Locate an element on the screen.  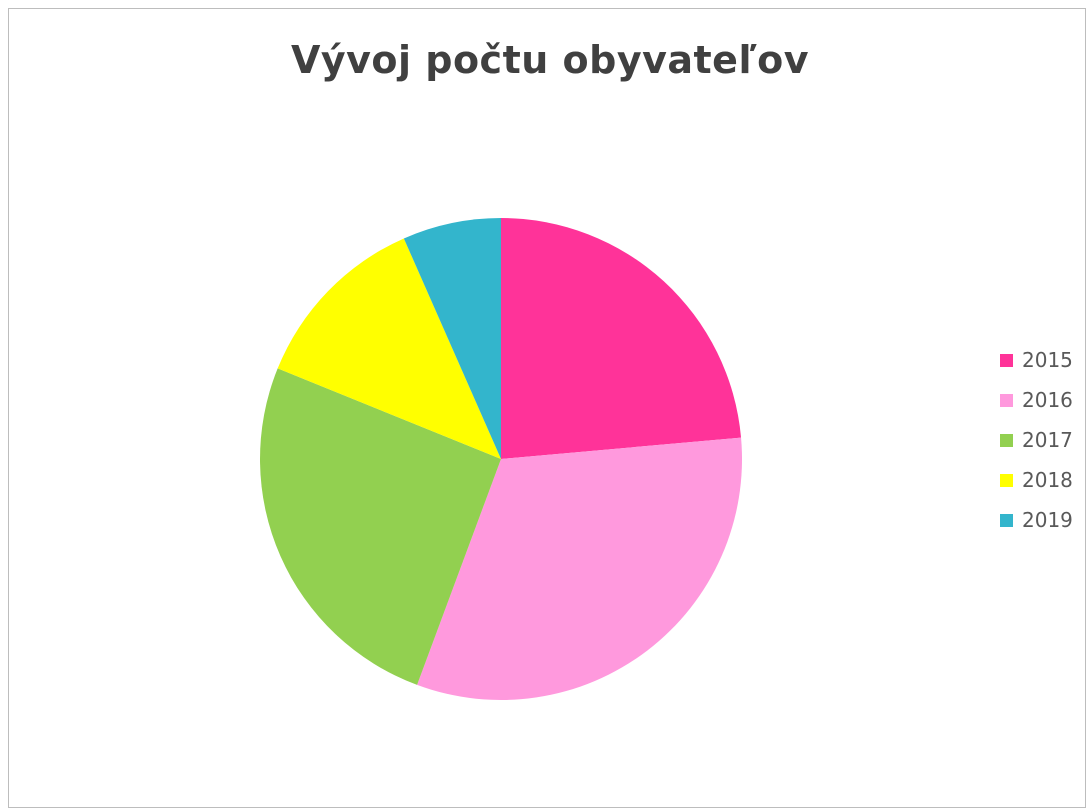
pie-slice-2015 is located at coordinates (621, 338).